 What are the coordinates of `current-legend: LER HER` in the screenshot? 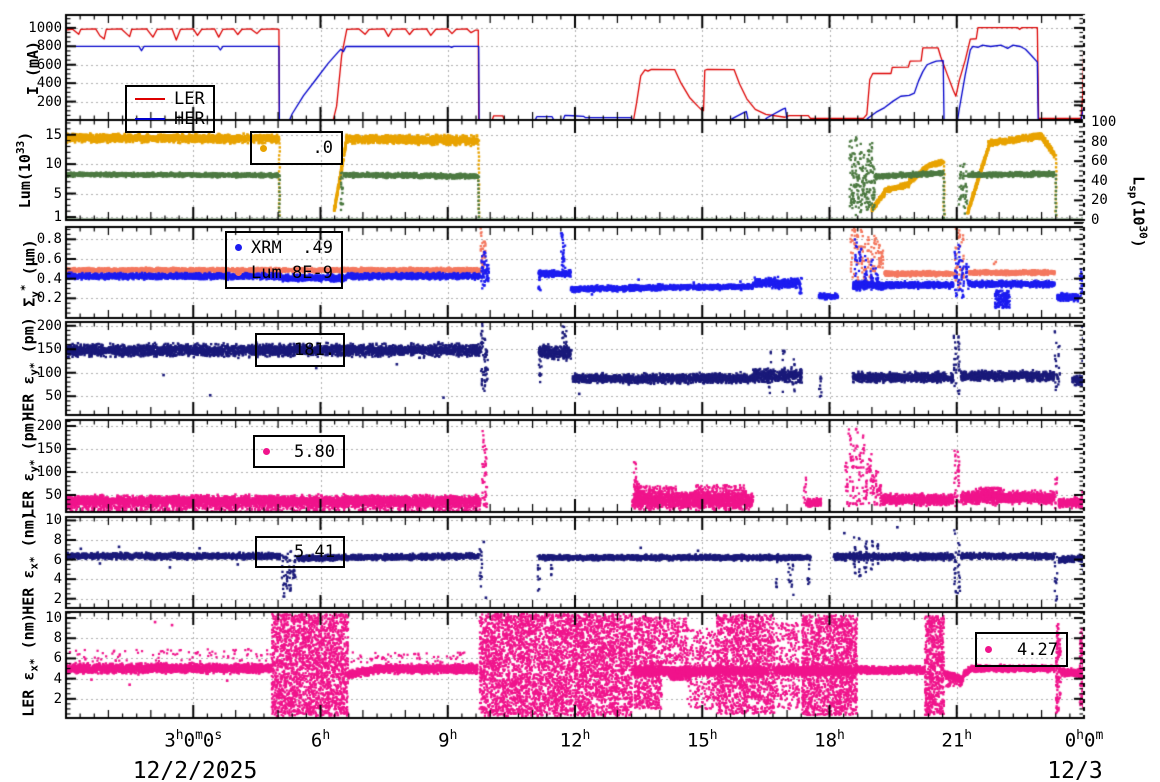 It's located at (170, 109).